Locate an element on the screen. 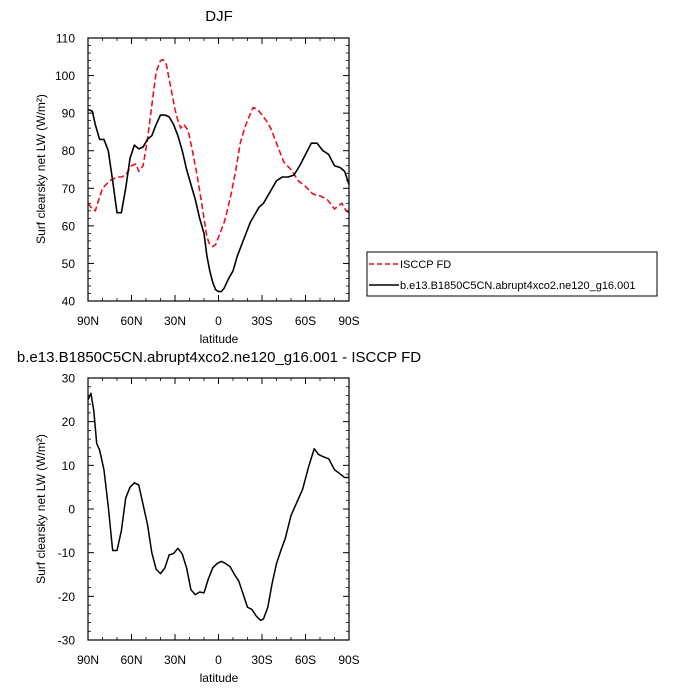 The width and height of the screenshot is (692, 692). top-y-tick-label: 60 is located at coordinates (69, 226).